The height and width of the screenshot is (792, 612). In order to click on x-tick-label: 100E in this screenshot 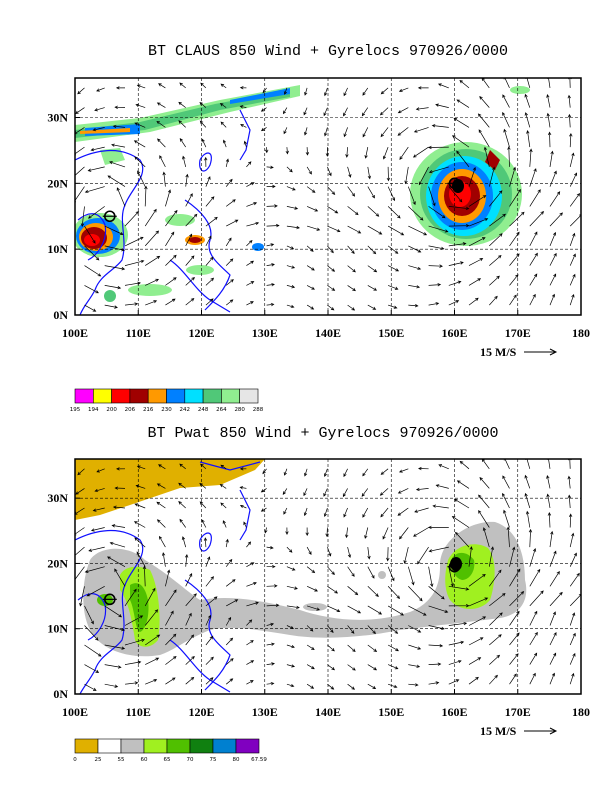, I will do `click(75, 333)`.